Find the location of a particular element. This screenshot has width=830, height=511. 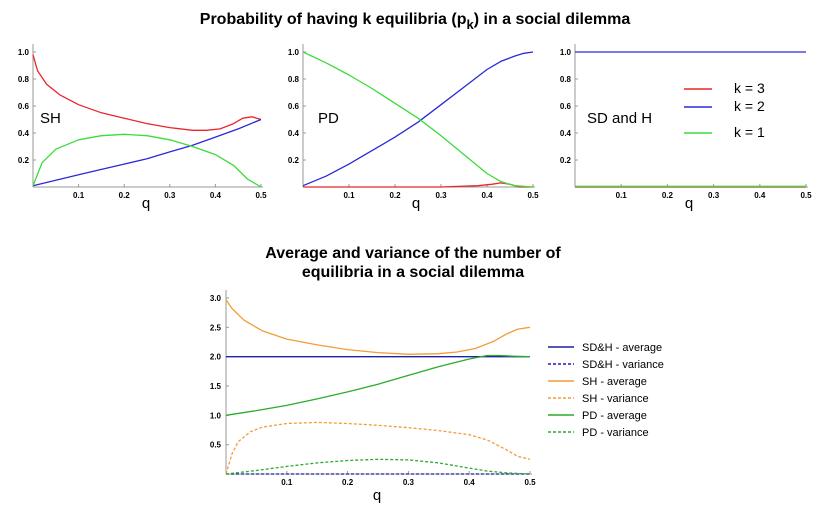

legend-label: SD&H - variance is located at coordinates (623, 365).